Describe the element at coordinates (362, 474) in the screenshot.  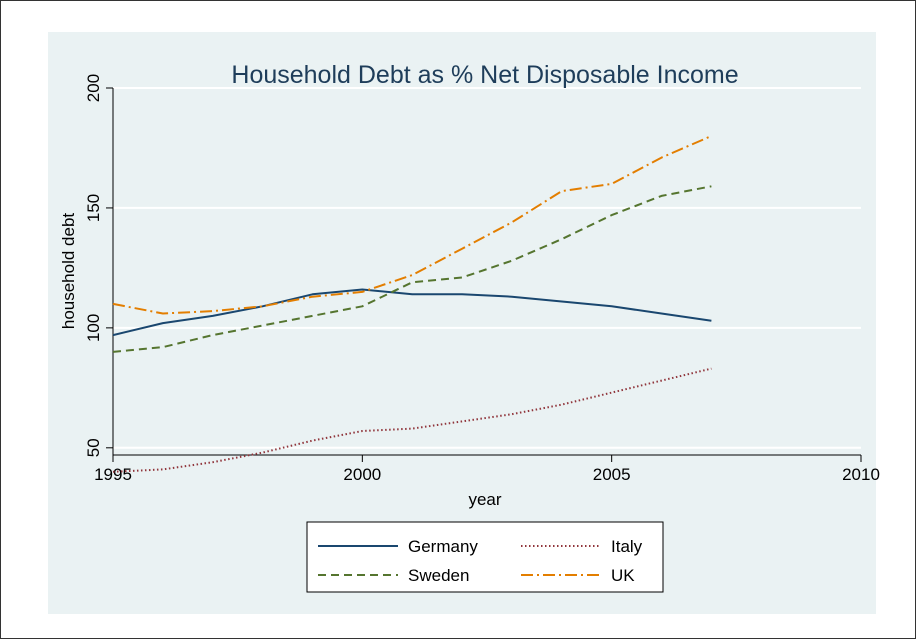
I see `x-tick-label: 2000` at that location.